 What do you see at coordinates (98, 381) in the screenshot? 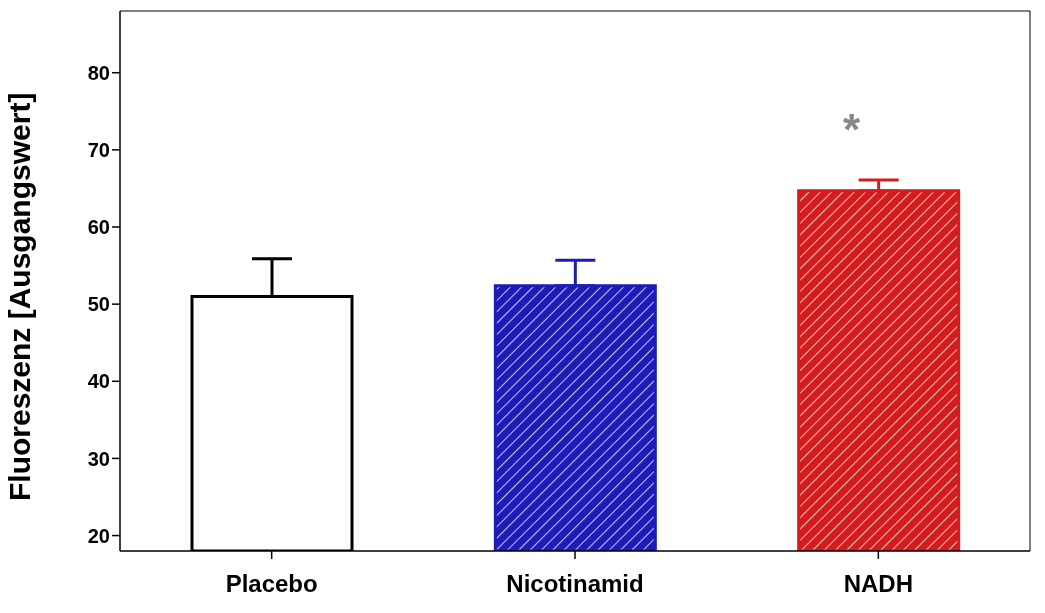
I see `y-tick-label: 40` at bounding box center [98, 381].